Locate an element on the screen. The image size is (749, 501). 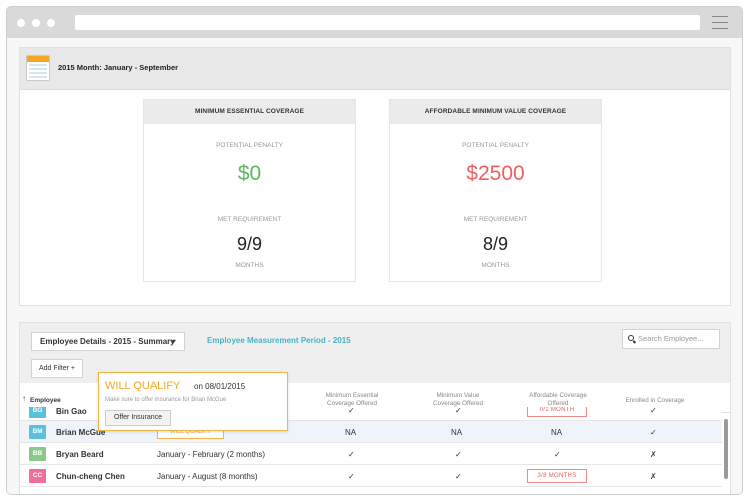
popover-date: on 08/01/2015 is located at coordinates (220, 386).